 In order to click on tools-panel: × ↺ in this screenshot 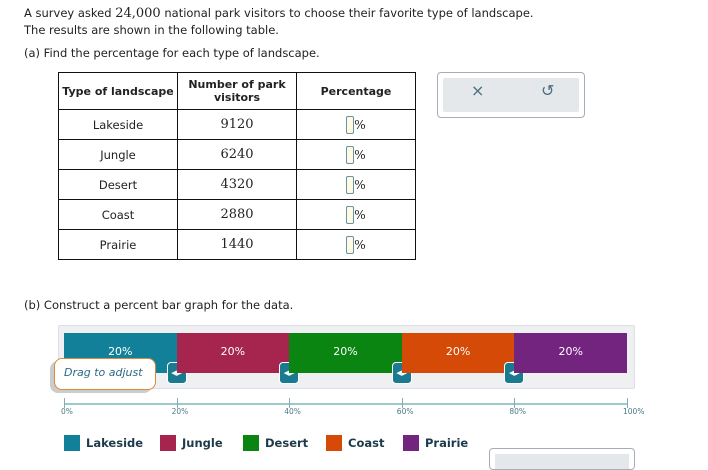, I will do `click(511, 95)`.